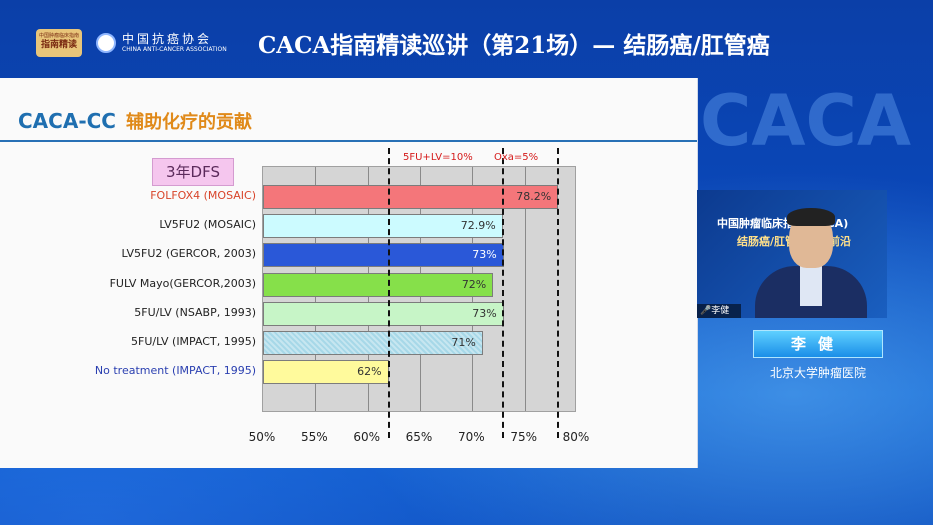 Image resolution: width=933 pixels, height=525 pixels. I want to click on slide-heading: CACA-CC 辅助化疗的贡献, so click(135, 121).